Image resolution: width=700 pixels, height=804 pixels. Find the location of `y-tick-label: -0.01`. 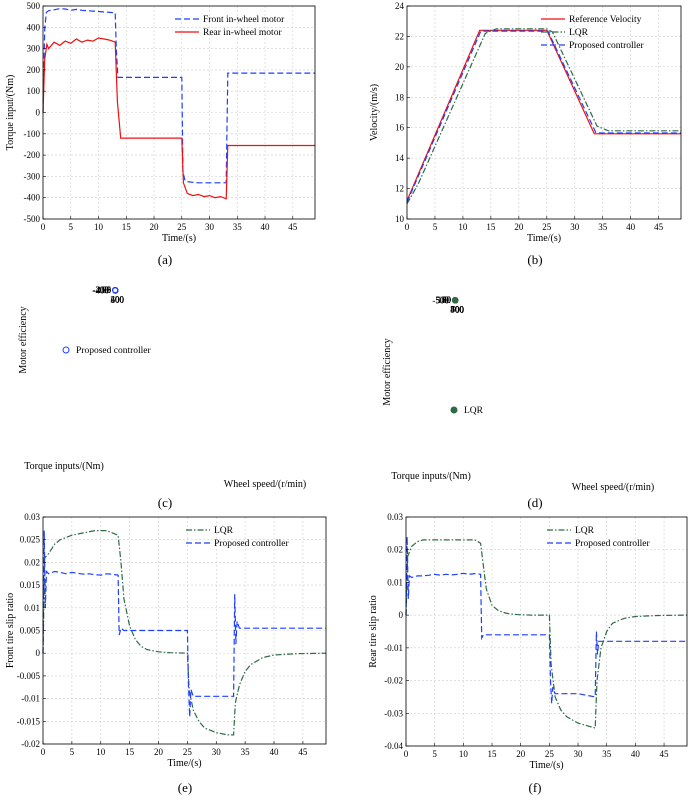

y-tick-label: -0.01 is located at coordinates (30, 699).